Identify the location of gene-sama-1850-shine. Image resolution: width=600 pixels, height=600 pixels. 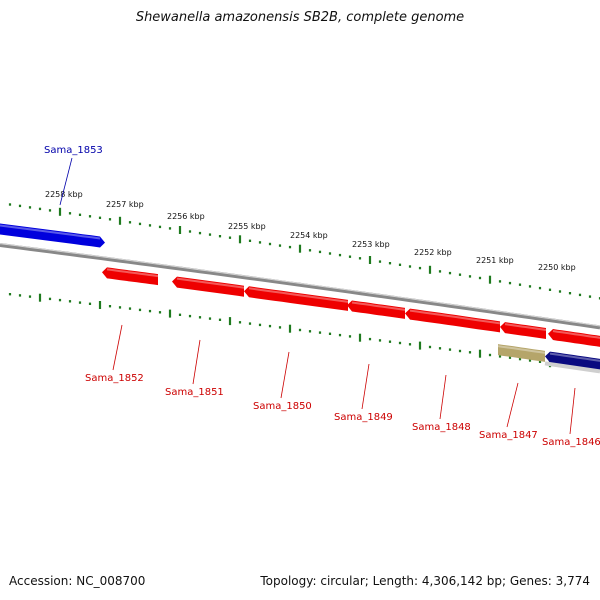
(298, 295).